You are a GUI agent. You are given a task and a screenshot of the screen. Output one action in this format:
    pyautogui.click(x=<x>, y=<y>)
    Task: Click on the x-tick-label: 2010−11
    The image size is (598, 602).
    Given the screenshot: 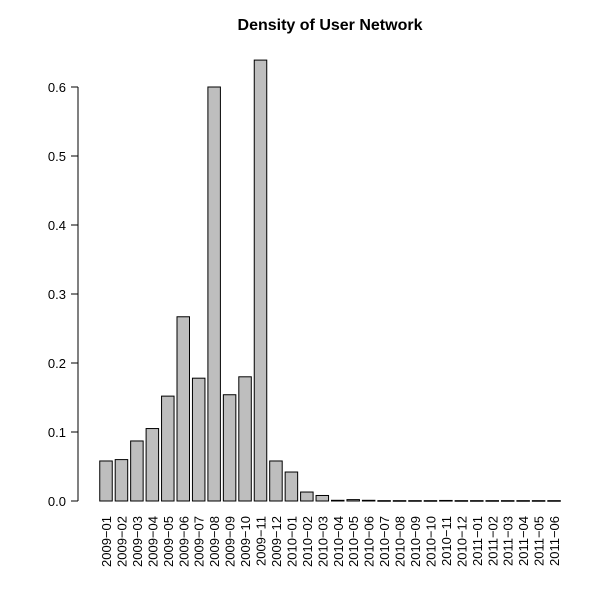 What is the action you would take?
    pyautogui.click(x=446, y=541)
    